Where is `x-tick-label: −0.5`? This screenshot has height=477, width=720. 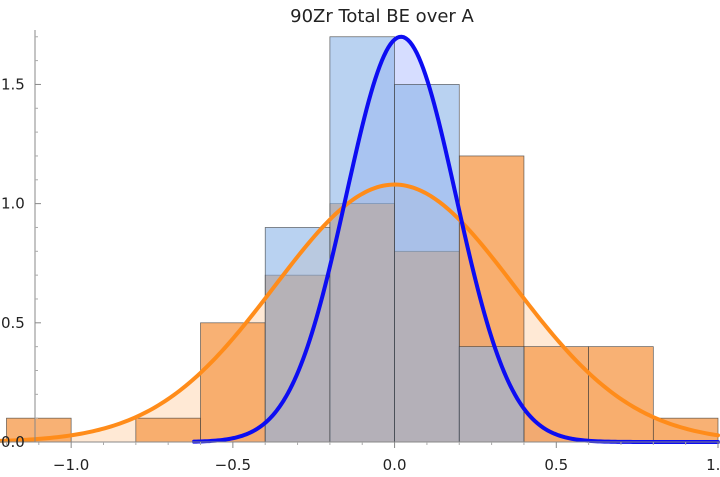
x-tick-label: −0.5 is located at coordinates (233, 464).